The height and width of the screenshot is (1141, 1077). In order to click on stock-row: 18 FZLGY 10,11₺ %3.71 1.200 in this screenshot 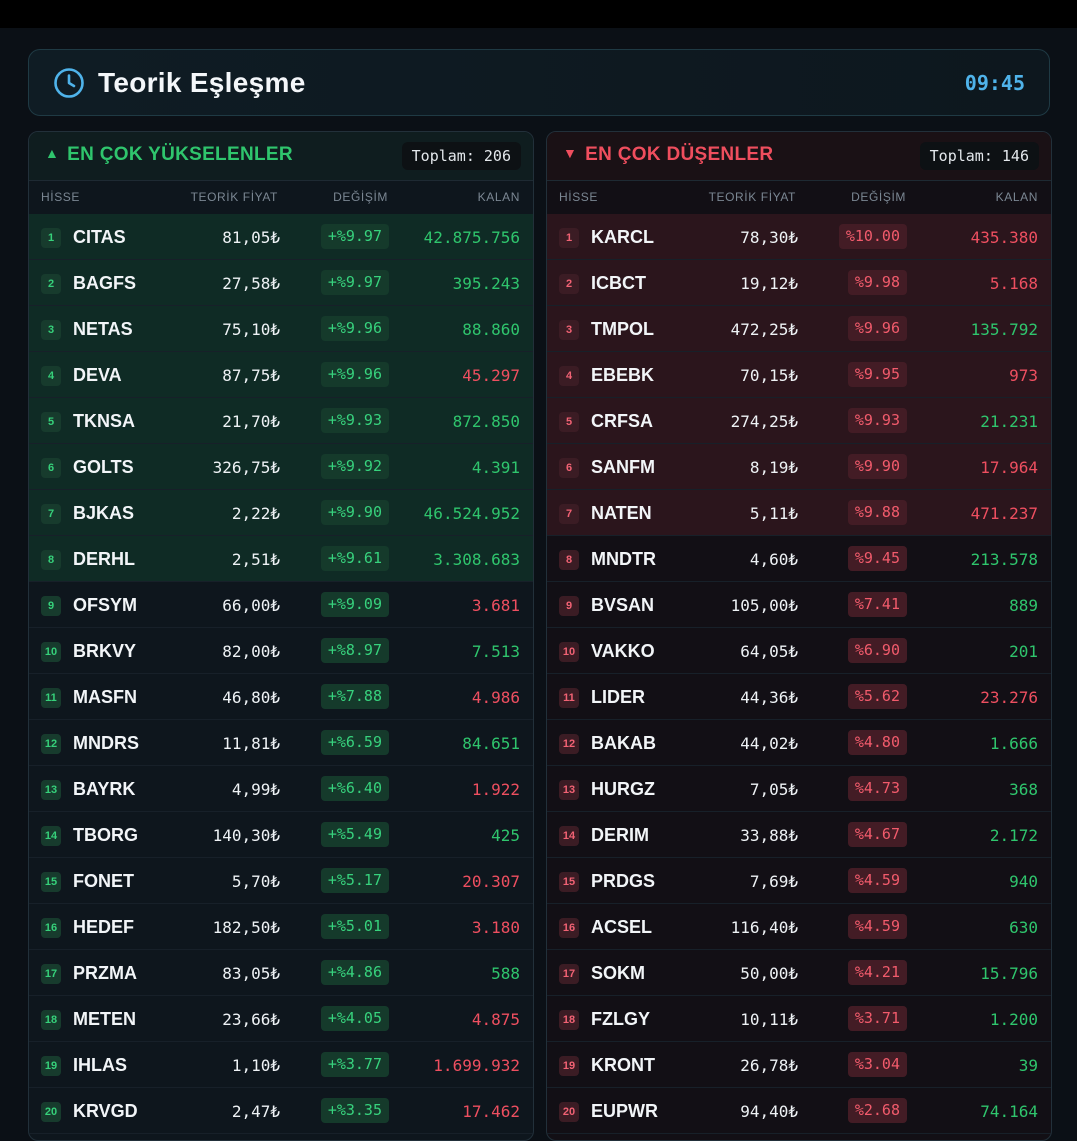, I will do `click(799, 1019)`.